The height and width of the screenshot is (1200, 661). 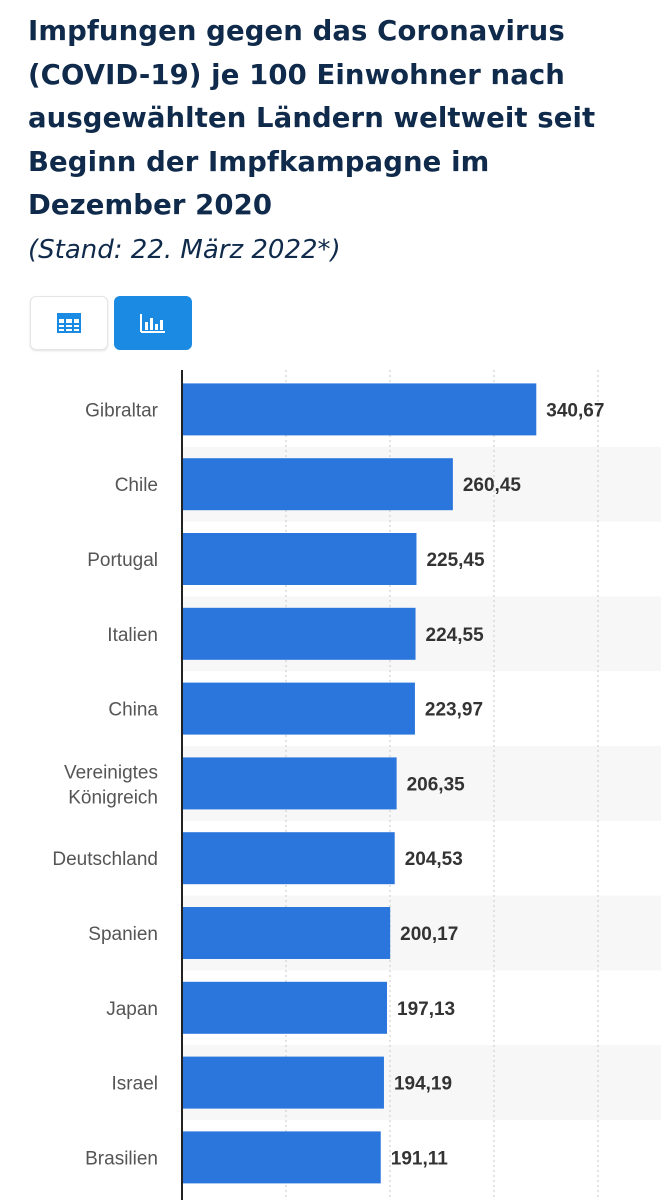 I want to click on value-label: 224,55, so click(x=455, y=635).